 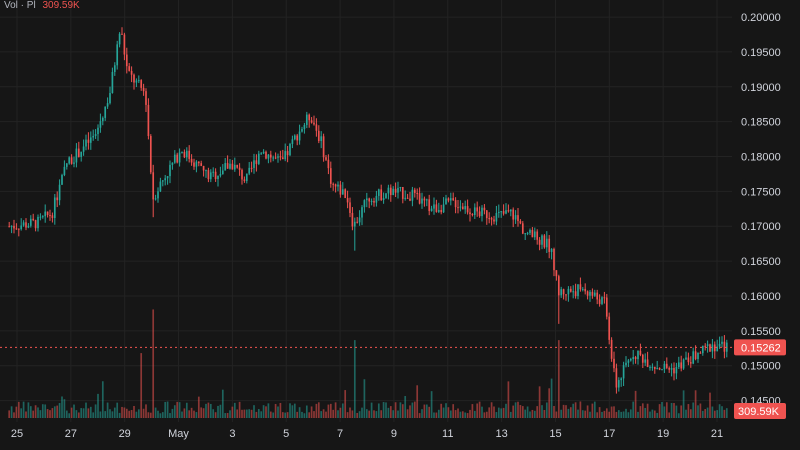 I want to click on price-tick-label: 0.17000, so click(x=761, y=227).